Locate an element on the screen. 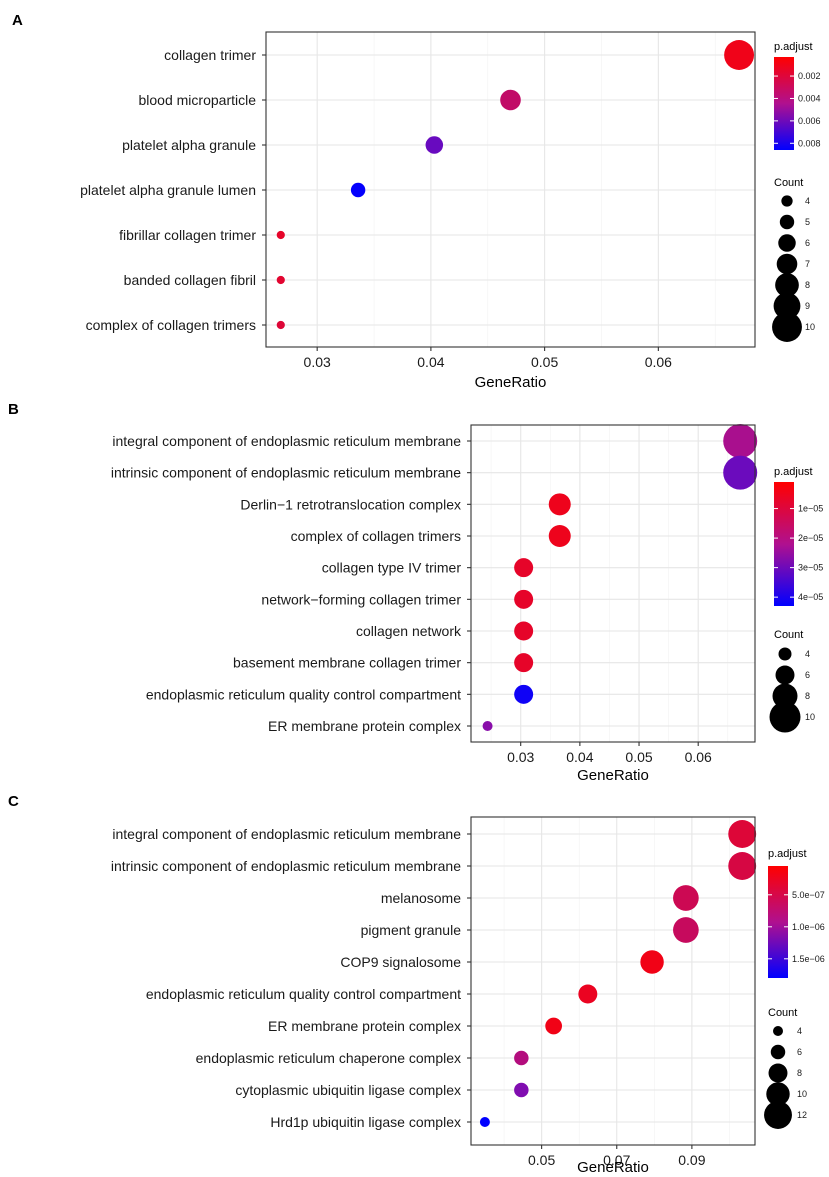 Image resolution: width=829 pixels, height=1177 pixels. category-label: banded collagen fibril is located at coordinates (190, 280).